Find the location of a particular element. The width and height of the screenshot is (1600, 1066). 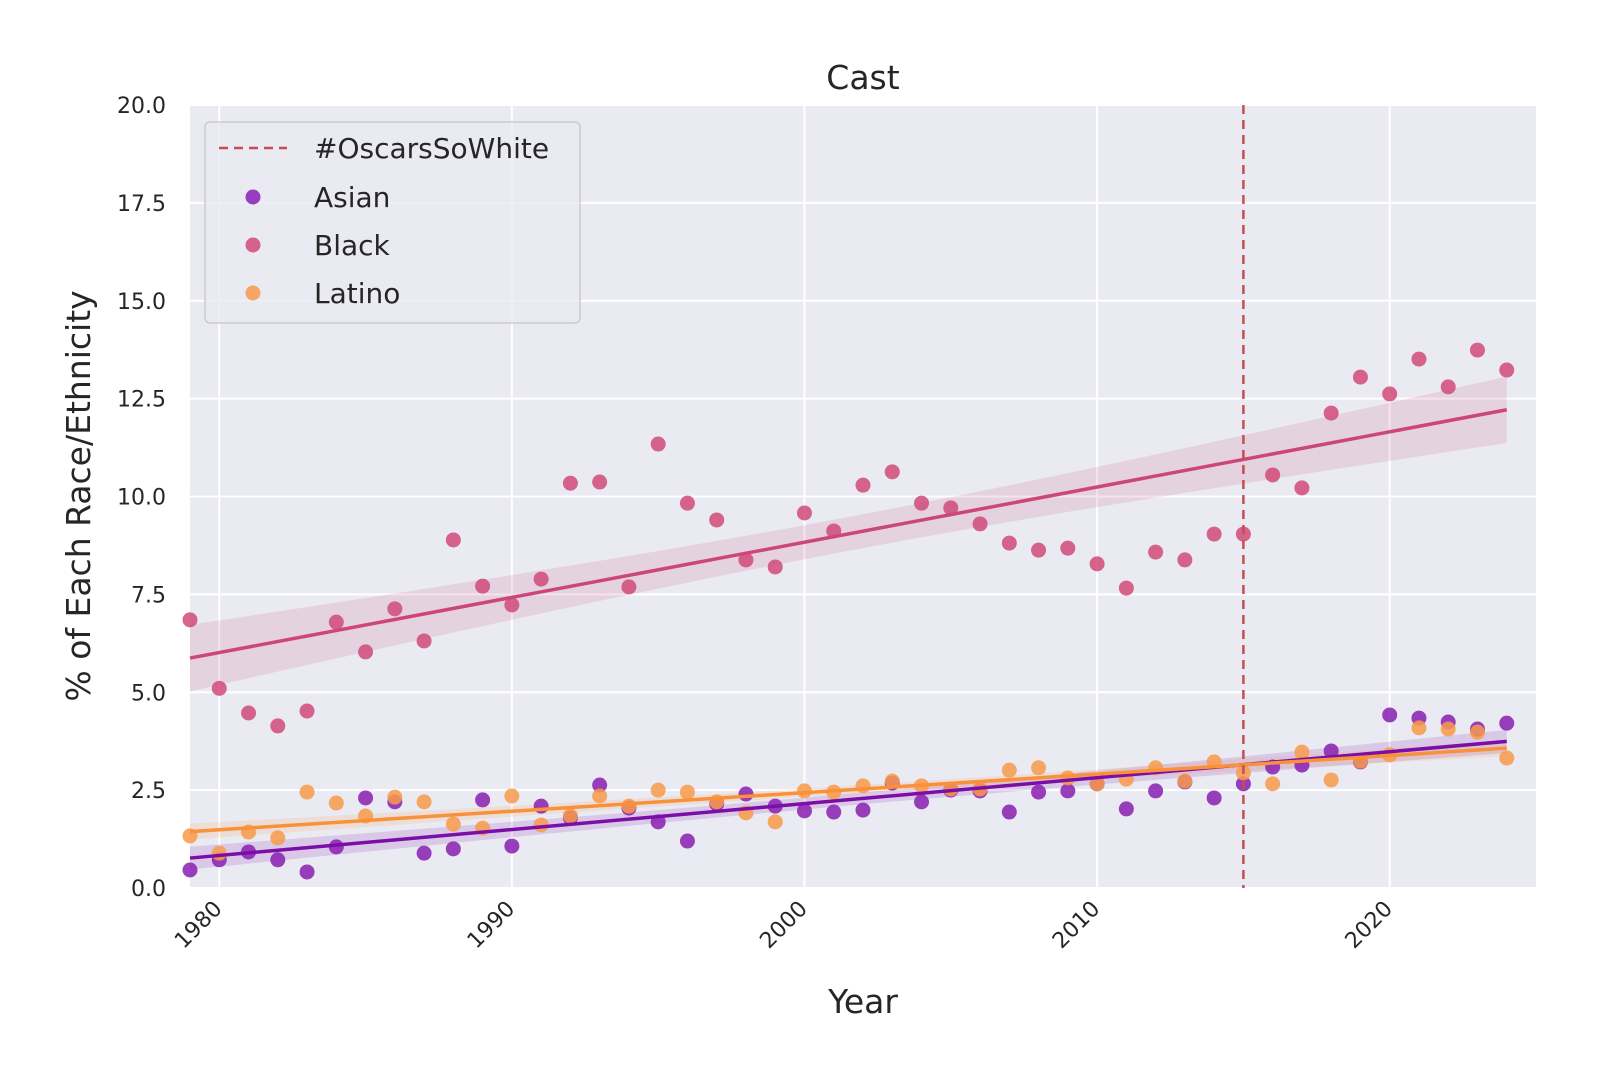

legend-label-latino: Latino is located at coordinates (357, 293).